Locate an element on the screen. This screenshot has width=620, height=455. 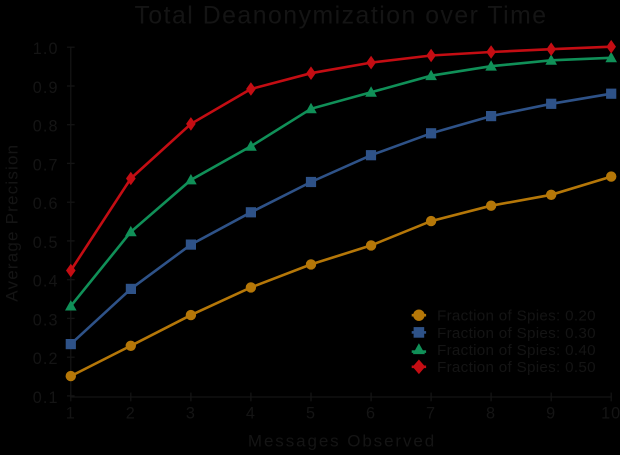
svg-text: 0.4 is located at coordinates (46, 282).